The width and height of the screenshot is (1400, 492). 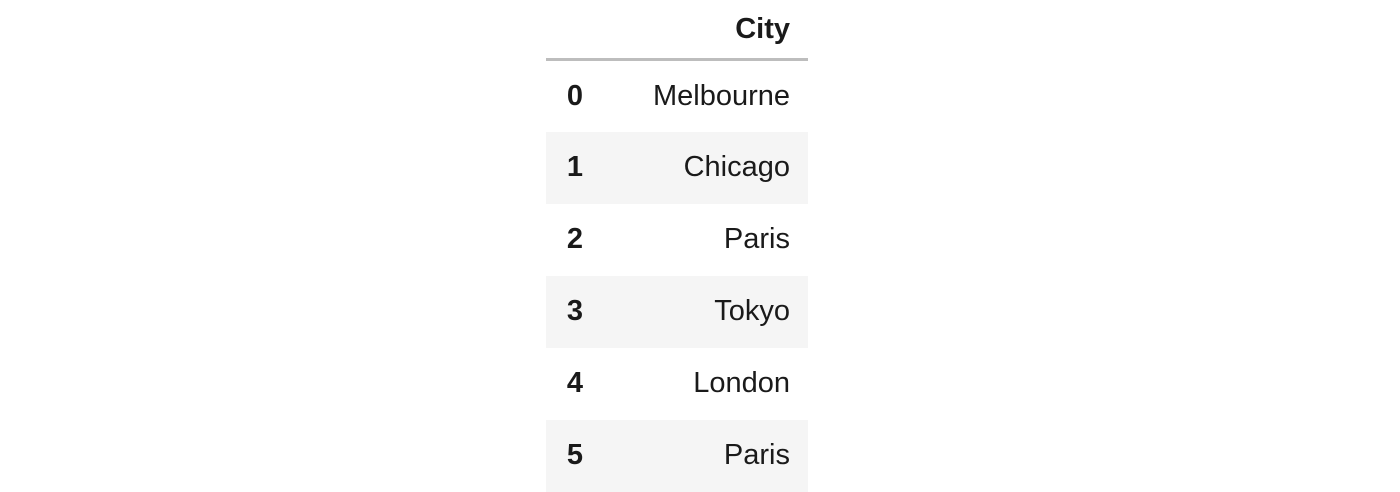 What do you see at coordinates (741, 383) in the screenshot?
I see `cell-city: London` at bounding box center [741, 383].